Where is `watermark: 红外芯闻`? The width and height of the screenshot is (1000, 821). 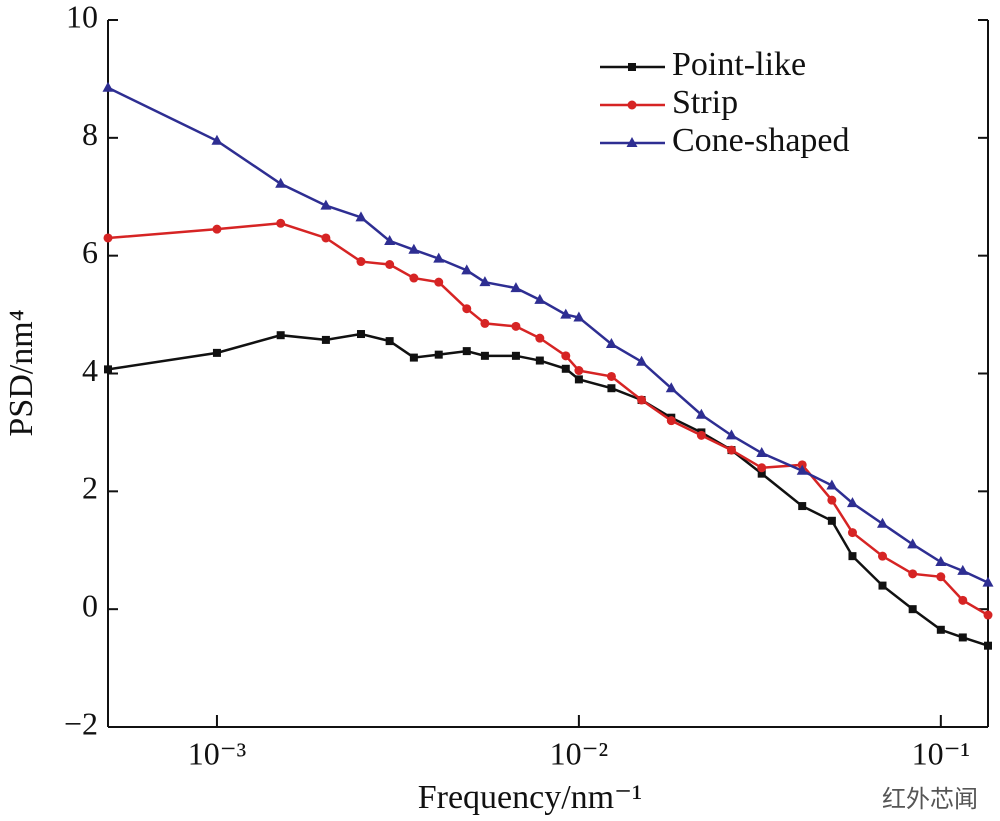 watermark: 红外芯闻 is located at coordinates (930, 799).